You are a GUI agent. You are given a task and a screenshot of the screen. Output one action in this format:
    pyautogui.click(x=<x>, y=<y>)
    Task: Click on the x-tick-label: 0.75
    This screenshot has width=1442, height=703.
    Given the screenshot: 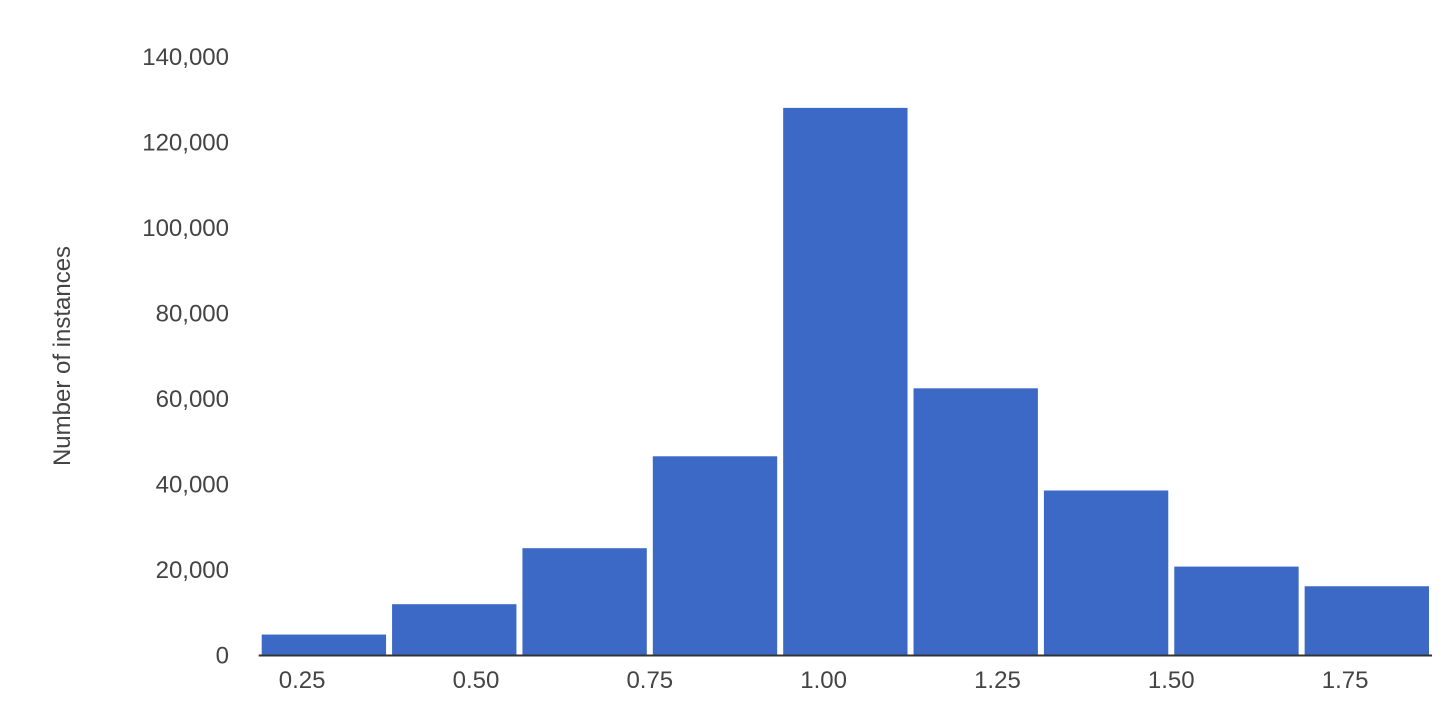 What is the action you would take?
    pyautogui.click(x=649, y=680)
    